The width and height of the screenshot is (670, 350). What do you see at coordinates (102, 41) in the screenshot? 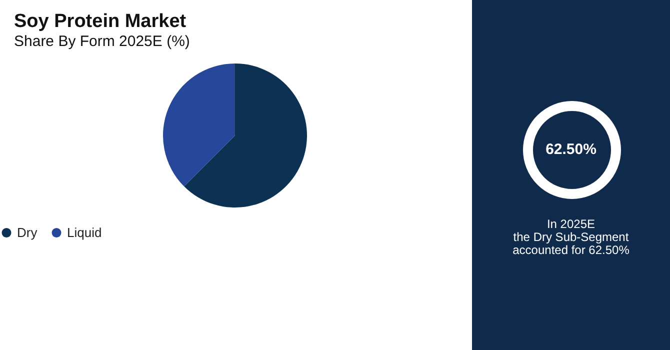
I see `chart-subtitle: Share By Form 2025E (%)` at bounding box center [102, 41].